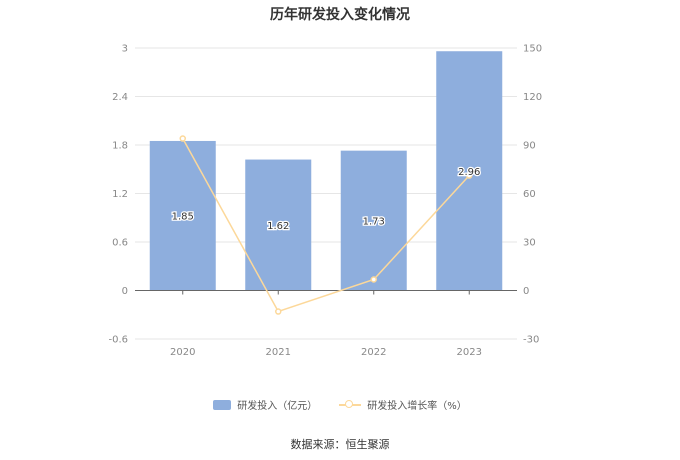 This screenshot has height=460, width=680. What do you see at coordinates (340, 444) in the screenshot?
I see `data-source: 数据来源：恒生聚源` at bounding box center [340, 444].